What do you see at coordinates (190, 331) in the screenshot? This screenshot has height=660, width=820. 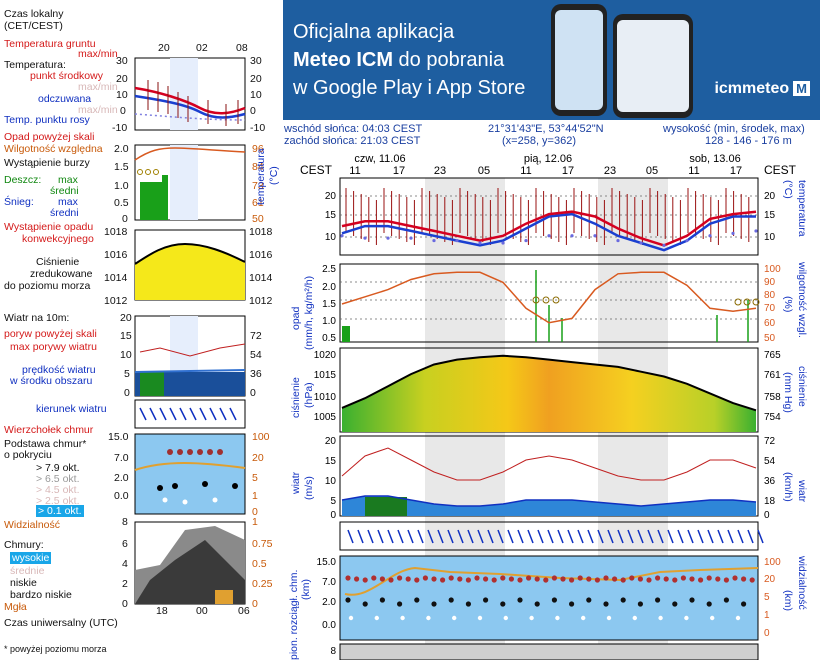 I see `legend-mini-charts` at bounding box center [190, 331].